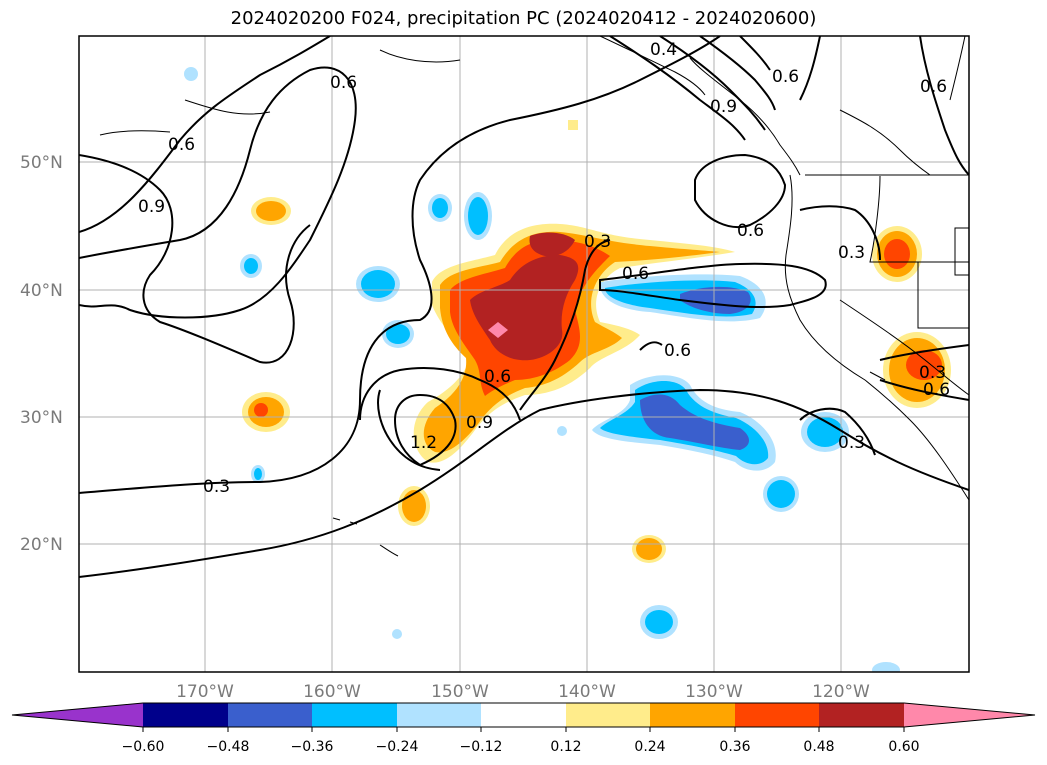 The height and width of the screenshot is (765, 1047). What do you see at coordinates (423, 443) in the screenshot?
I see `contour-label: 1.2` at bounding box center [423, 443].